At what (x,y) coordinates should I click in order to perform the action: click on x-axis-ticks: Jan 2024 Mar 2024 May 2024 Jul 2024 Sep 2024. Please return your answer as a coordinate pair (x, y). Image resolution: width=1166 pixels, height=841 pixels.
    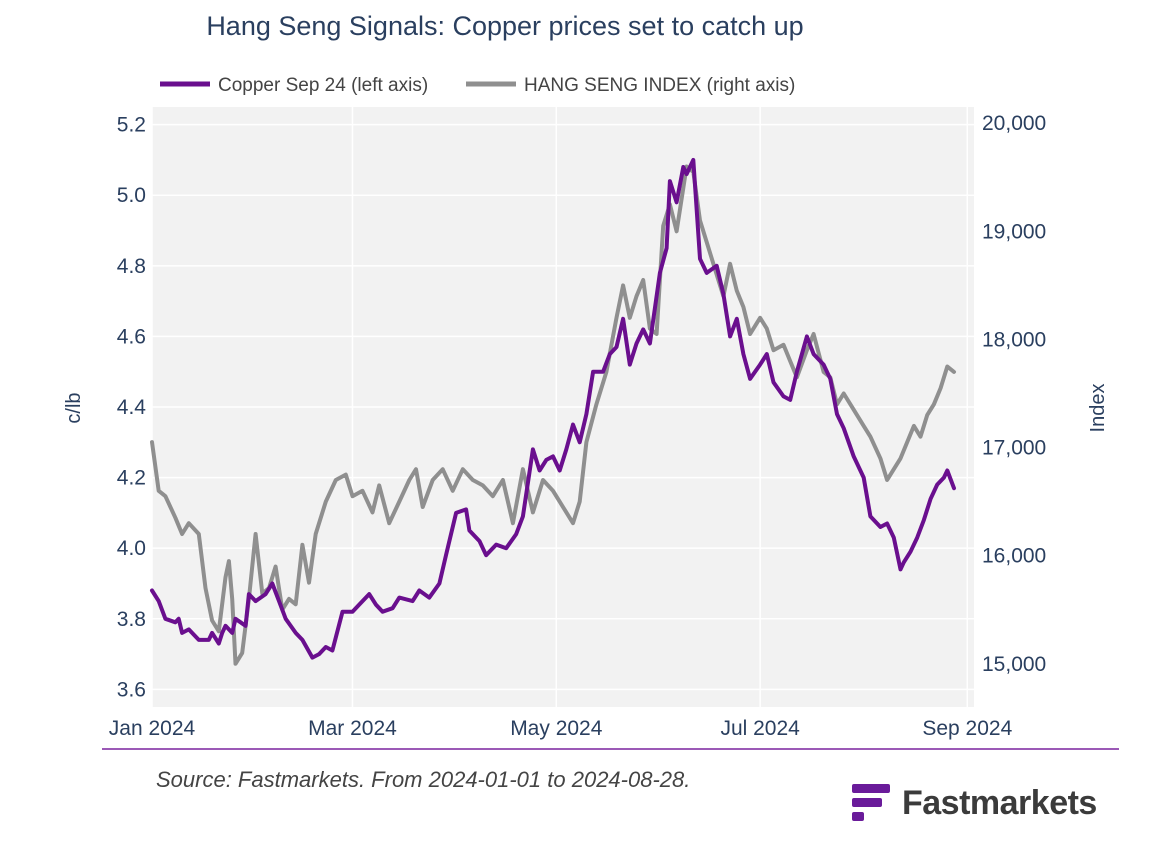
    Looking at the image, I should click on (561, 728).